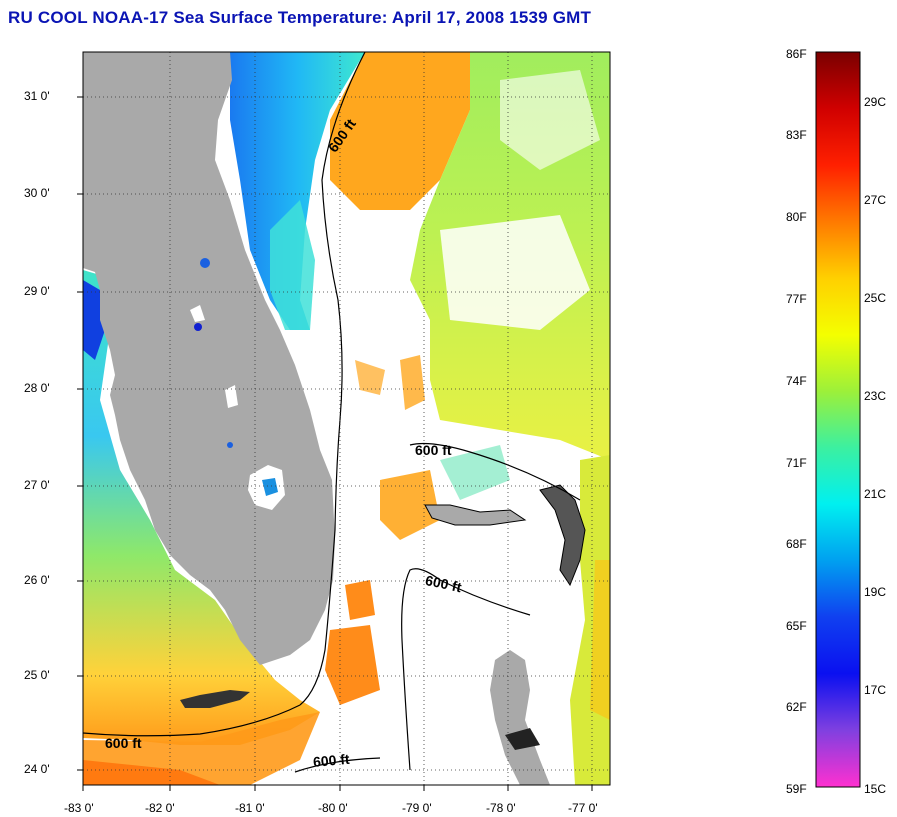  What do you see at coordinates (600, 640) in the screenshot?
I see `bahamas-sst-east-inner` at bounding box center [600, 640].